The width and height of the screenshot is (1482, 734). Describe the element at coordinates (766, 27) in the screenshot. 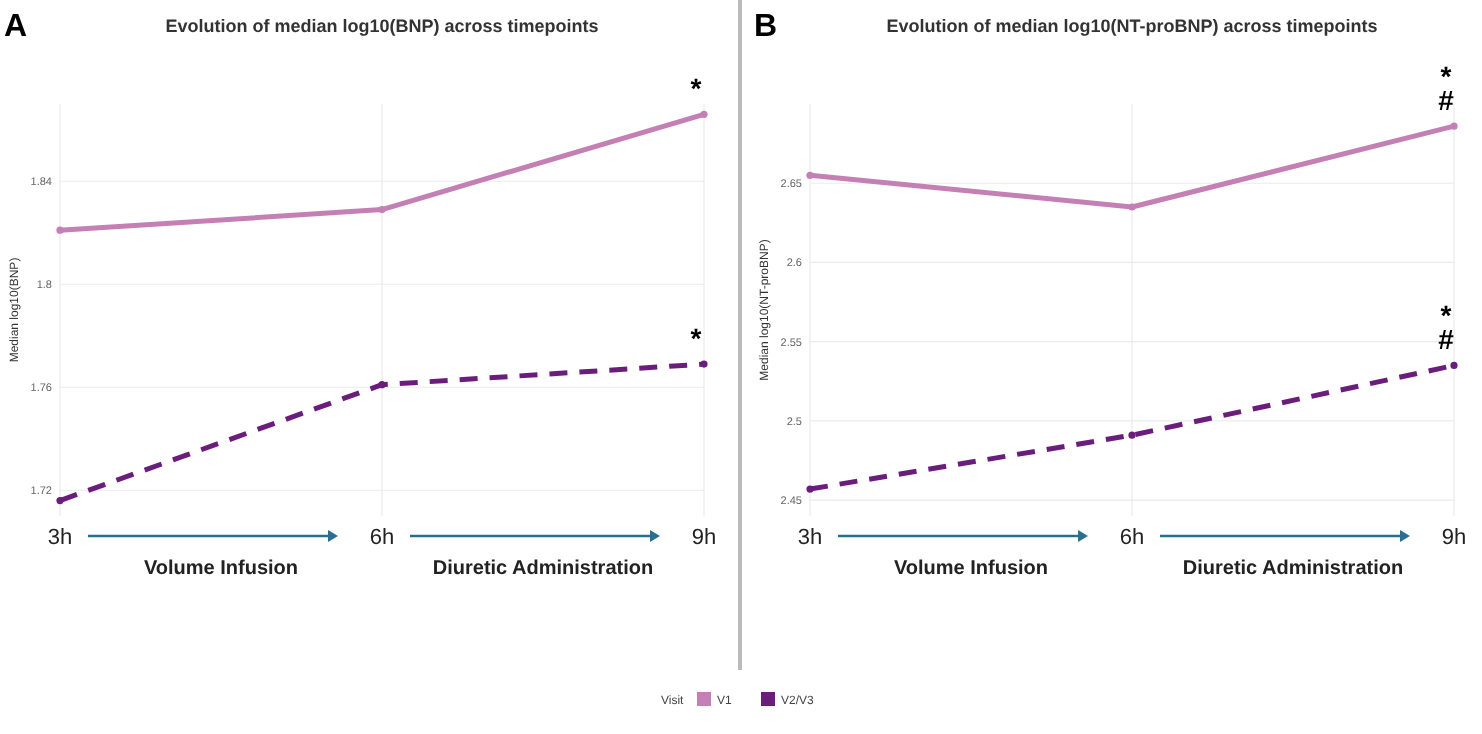

I see `chart-subtitle: B` at that location.